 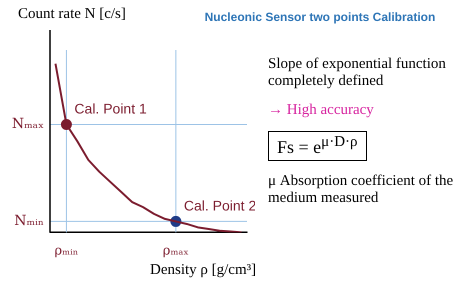 What do you see at coordinates (361, 190) in the screenshot?
I see `text: μ Absorption coefficient of the medium measured` at bounding box center [361, 190].